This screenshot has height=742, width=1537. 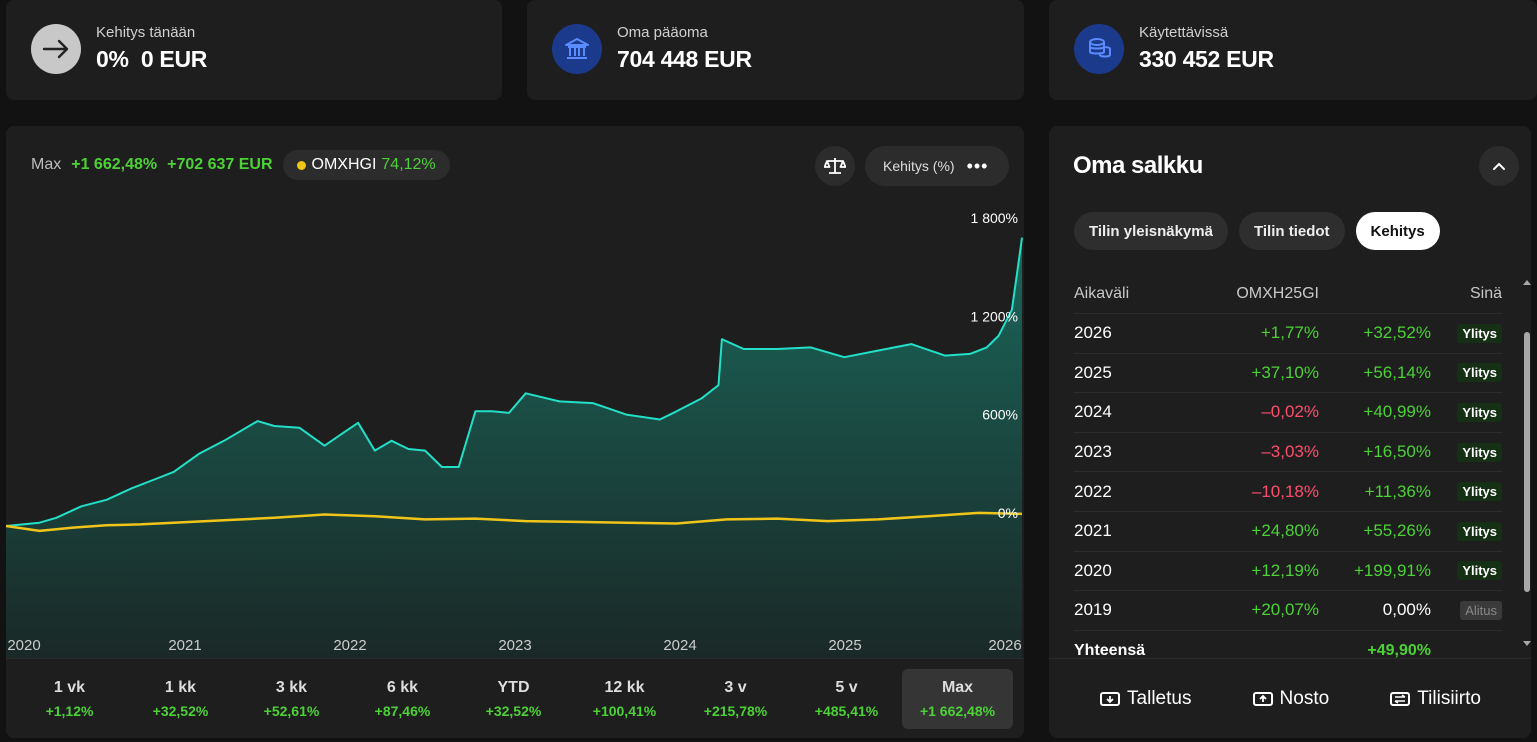 I want to click on period-value: +485,41%, so click(x=846, y=710).